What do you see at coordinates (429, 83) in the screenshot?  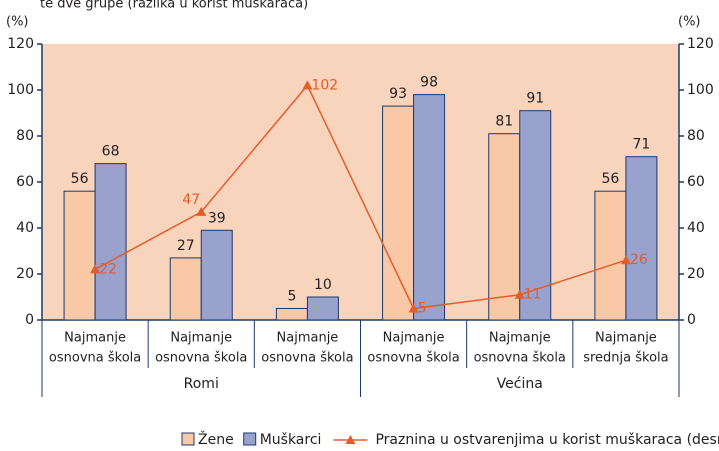 I see `bar-value-label: 98` at bounding box center [429, 83].